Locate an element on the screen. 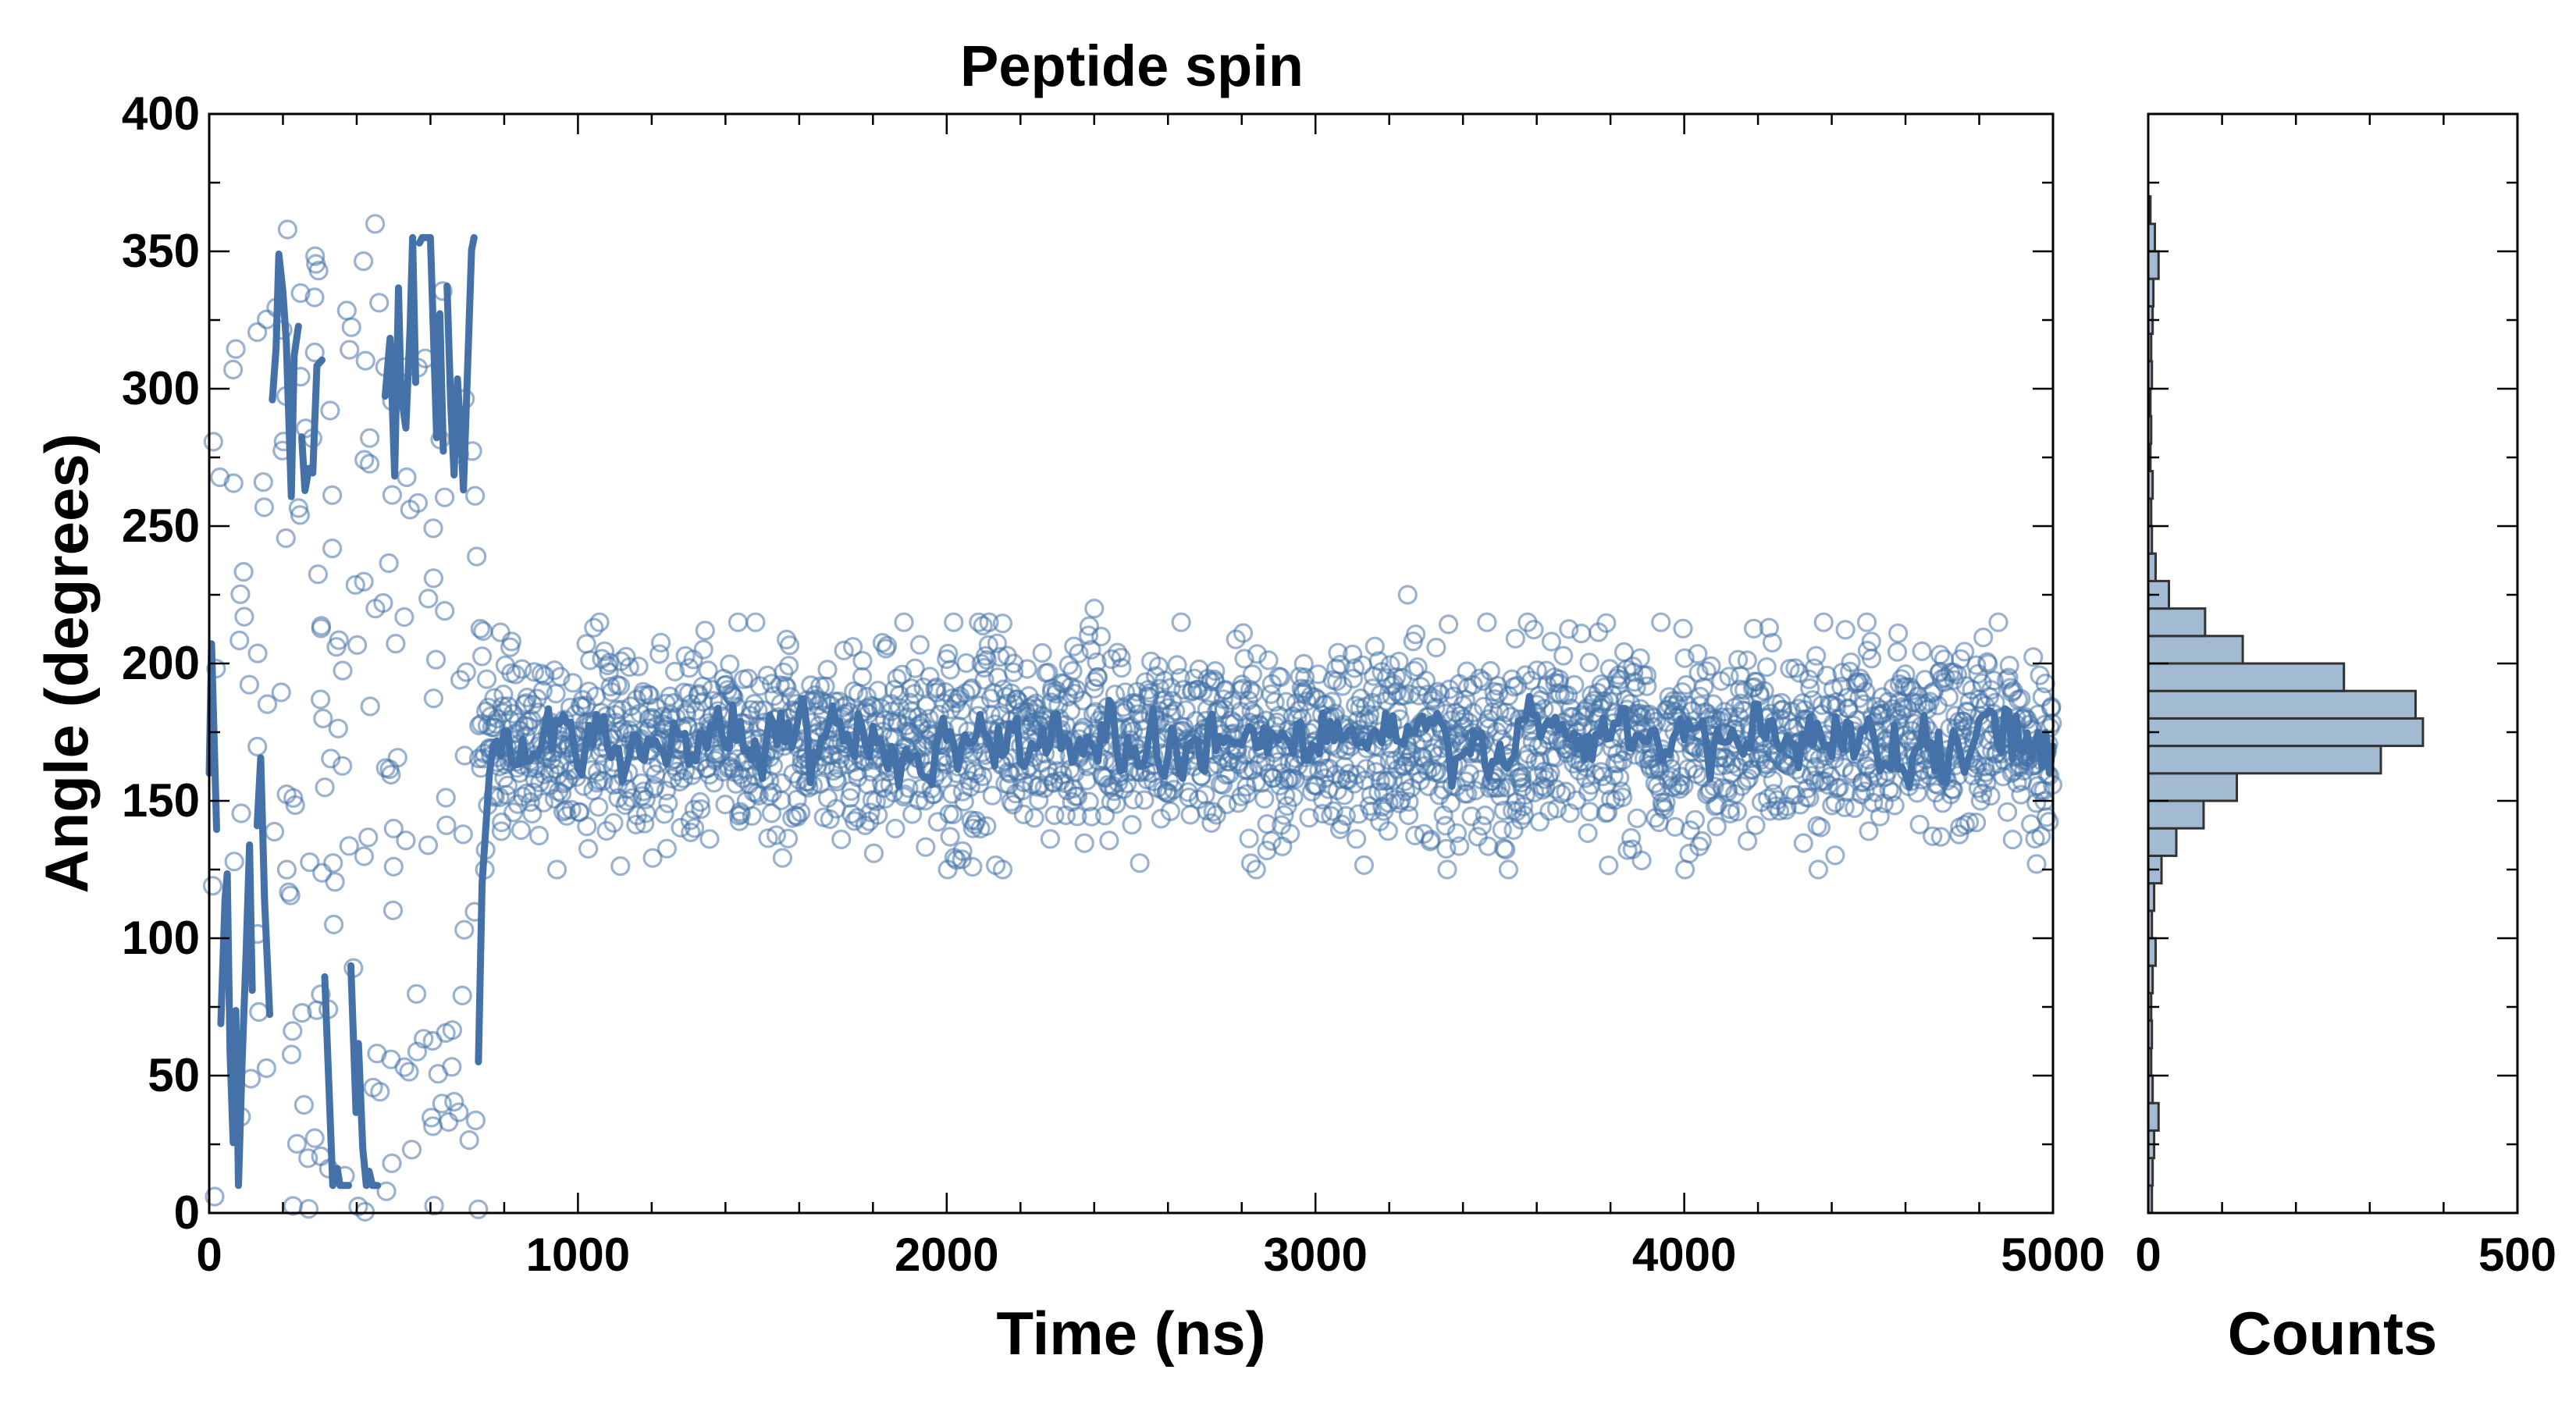  y-tick-label: 150 is located at coordinates (161, 801).